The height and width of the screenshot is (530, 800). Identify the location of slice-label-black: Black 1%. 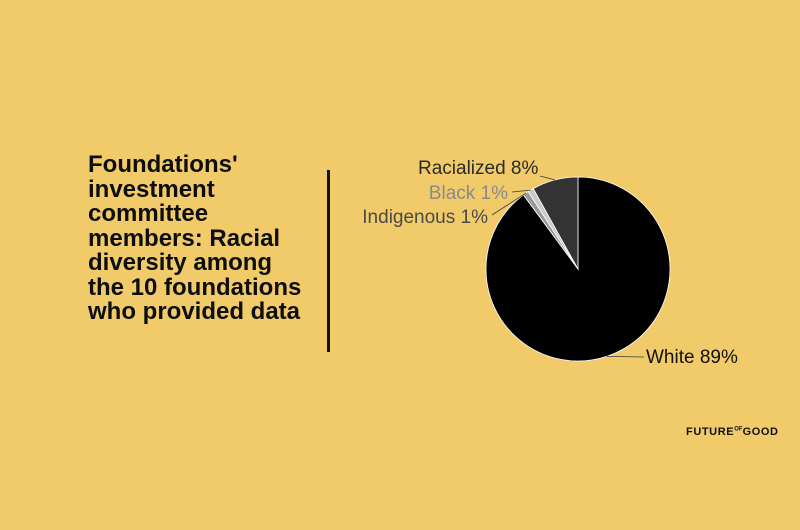
(468, 193).